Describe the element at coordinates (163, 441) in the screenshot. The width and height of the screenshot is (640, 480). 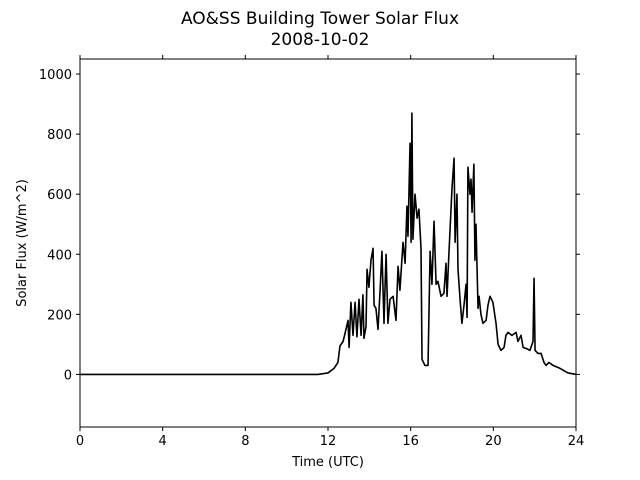
I see `x-tick-label: 4` at that location.